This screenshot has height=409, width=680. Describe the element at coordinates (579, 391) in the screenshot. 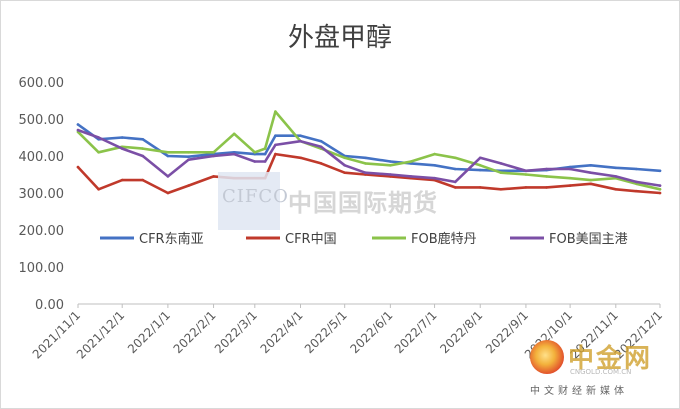

I see `brand-tagline: 中文财经新媒体` at that location.